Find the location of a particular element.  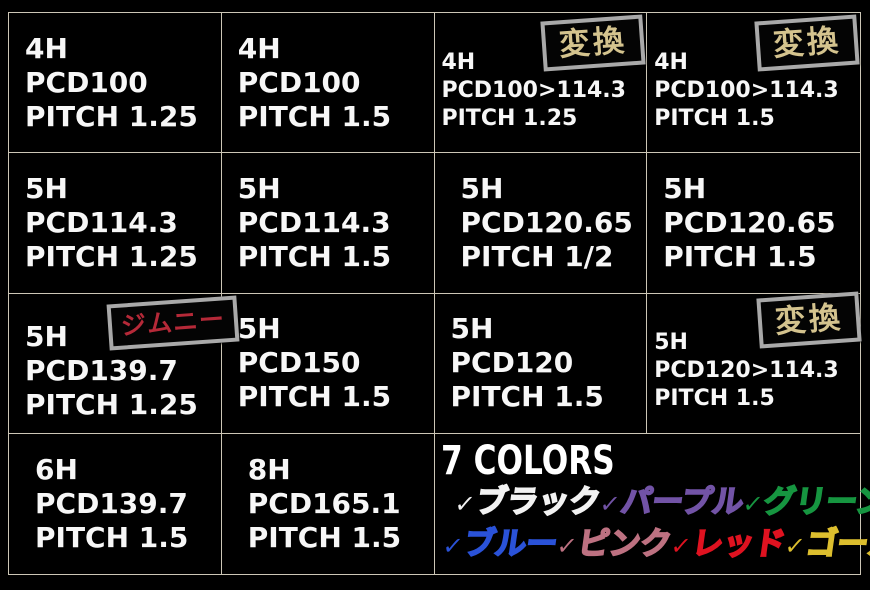

pcd-value: PCD165.1 is located at coordinates (324, 503).